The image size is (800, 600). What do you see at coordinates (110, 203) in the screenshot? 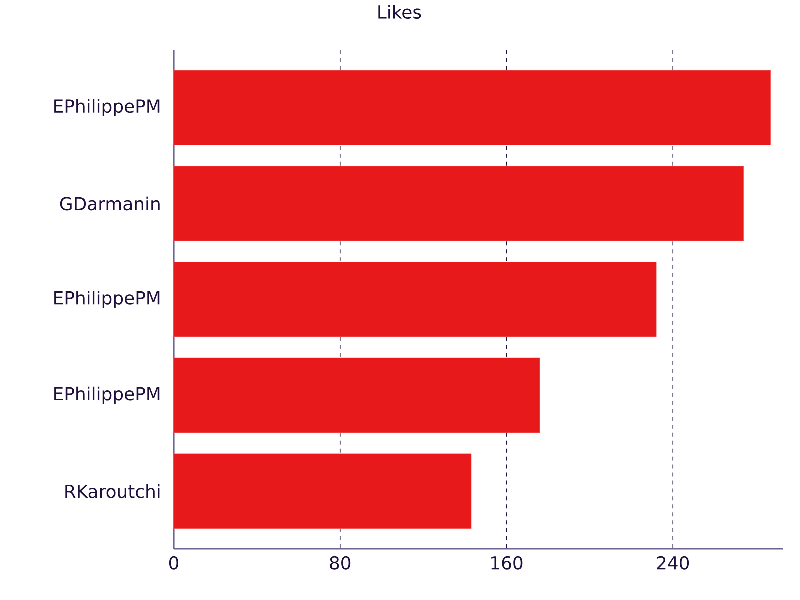
I see `y-tick-label: GDarmanin` at bounding box center [110, 203].